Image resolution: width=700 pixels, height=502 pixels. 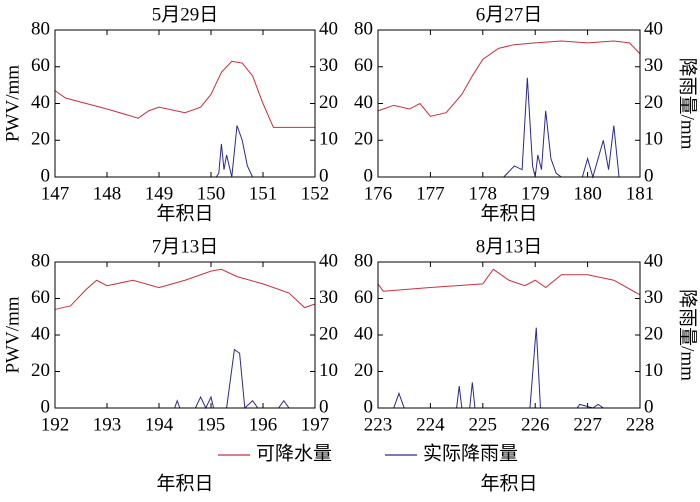 I want to click on x-tick-label: 177, so click(x=430, y=193).